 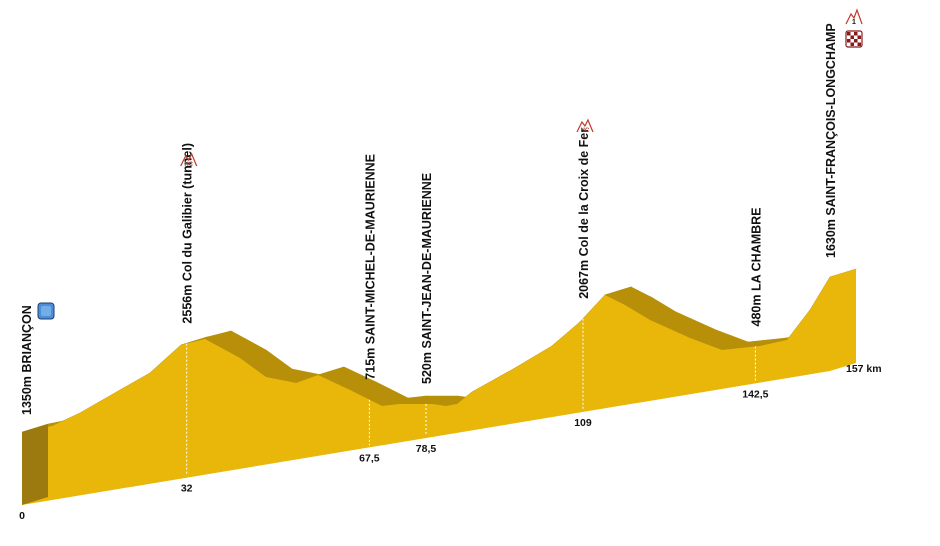 I want to click on profile-start-wall, so click(x=35, y=464).